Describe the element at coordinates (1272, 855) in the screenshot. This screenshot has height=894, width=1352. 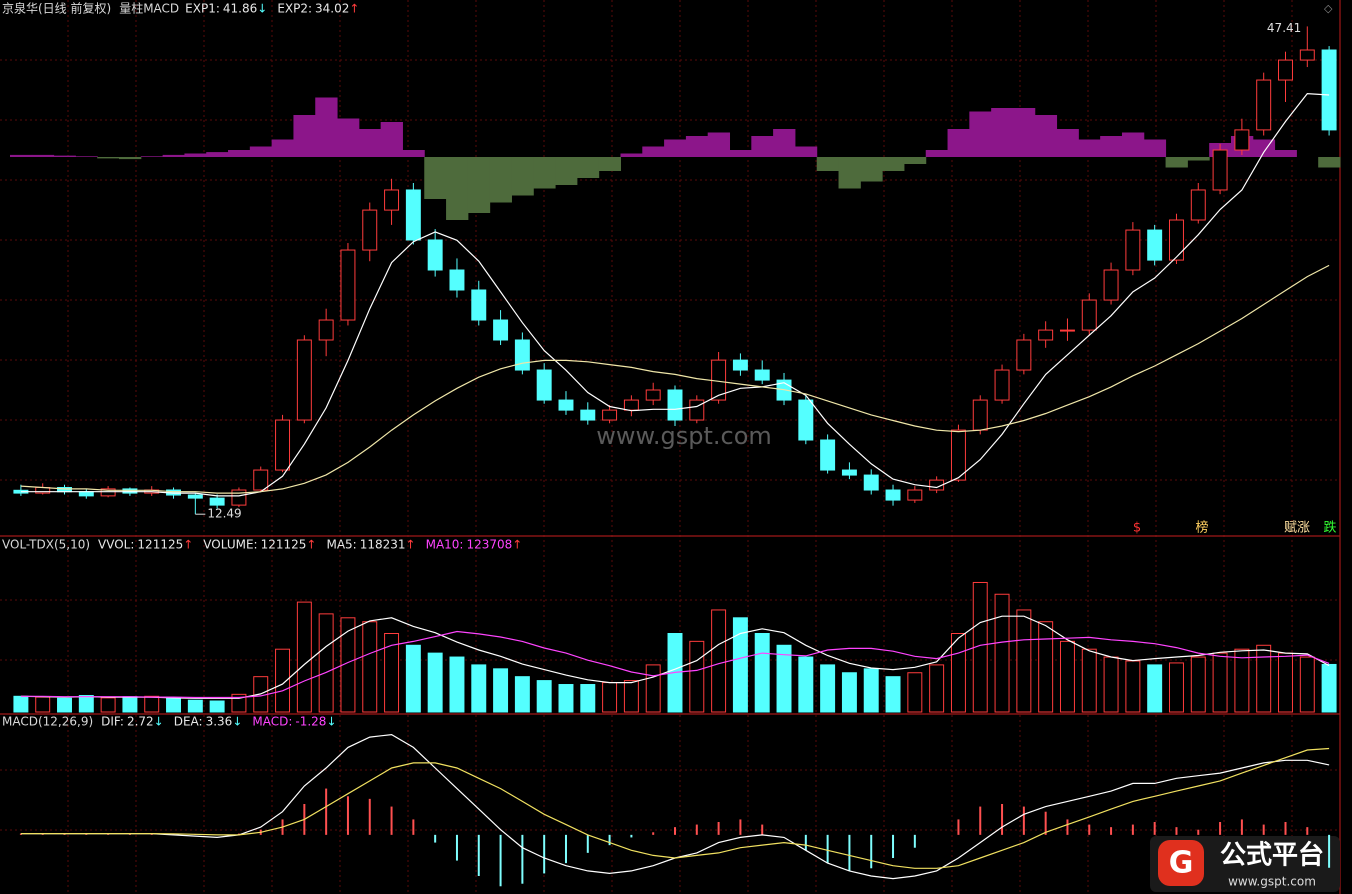
I see `logo-text: 公式平台` at that location.